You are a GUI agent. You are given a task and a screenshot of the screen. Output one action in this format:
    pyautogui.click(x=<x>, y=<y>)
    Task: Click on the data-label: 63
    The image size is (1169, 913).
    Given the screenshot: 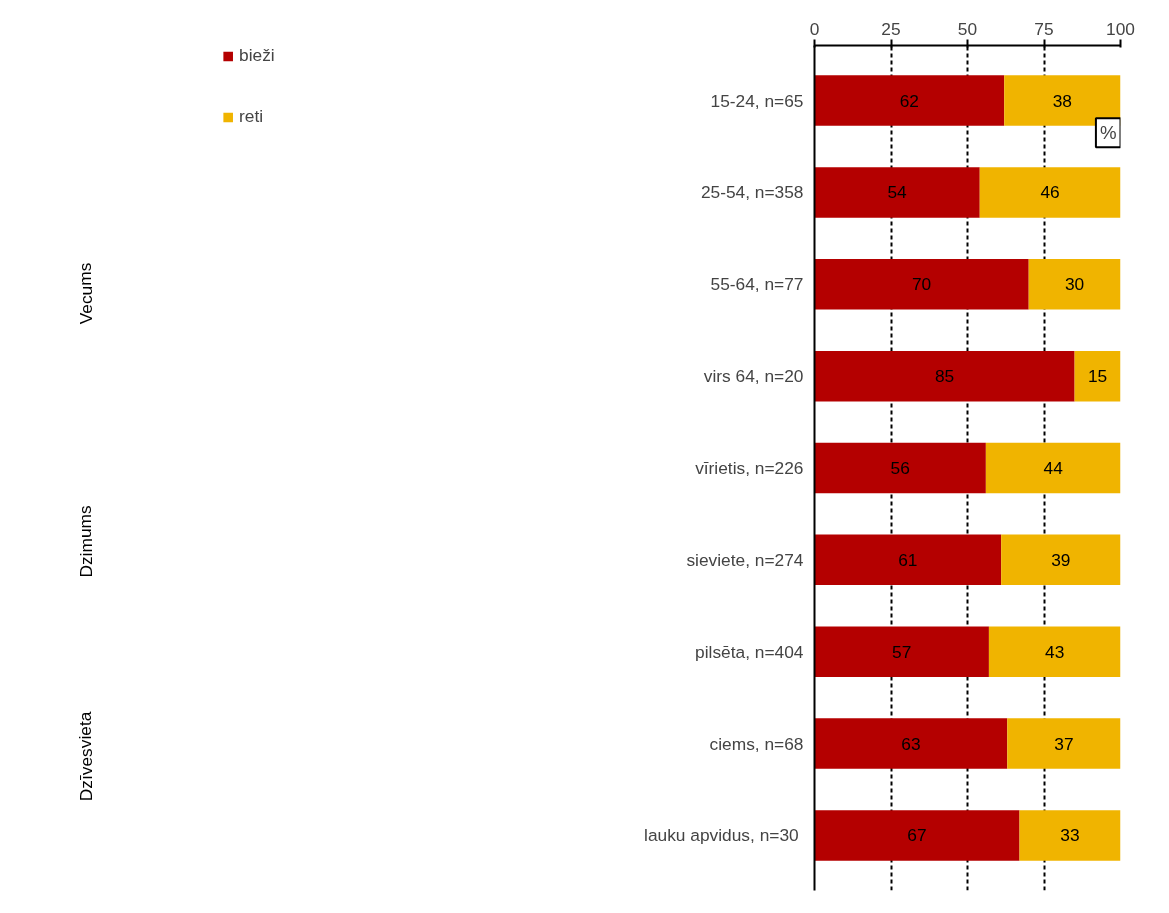 What is the action you would take?
    pyautogui.click(x=911, y=743)
    